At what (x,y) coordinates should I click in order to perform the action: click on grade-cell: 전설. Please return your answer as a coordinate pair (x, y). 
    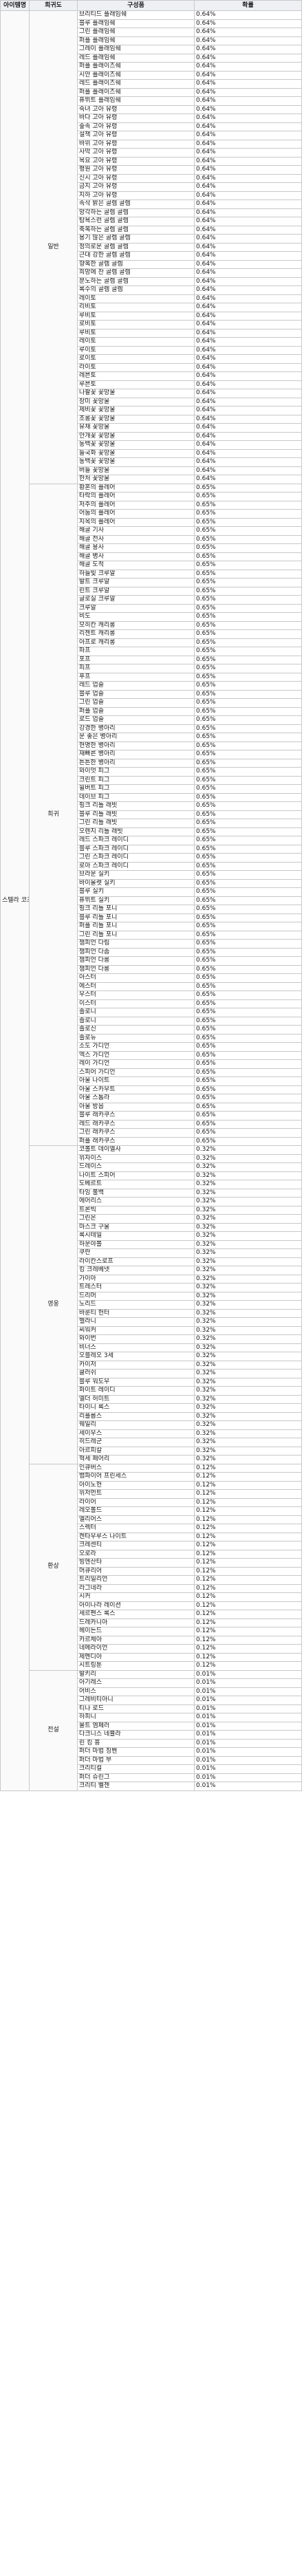
    Looking at the image, I should click on (53, 1730).